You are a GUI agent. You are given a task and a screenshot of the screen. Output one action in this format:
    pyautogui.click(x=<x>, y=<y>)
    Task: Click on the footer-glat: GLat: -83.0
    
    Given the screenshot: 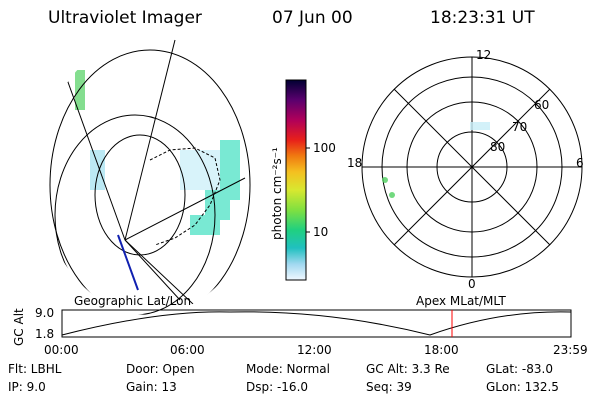 What is the action you would take?
    pyautogui.click(x=519, y=369)
    